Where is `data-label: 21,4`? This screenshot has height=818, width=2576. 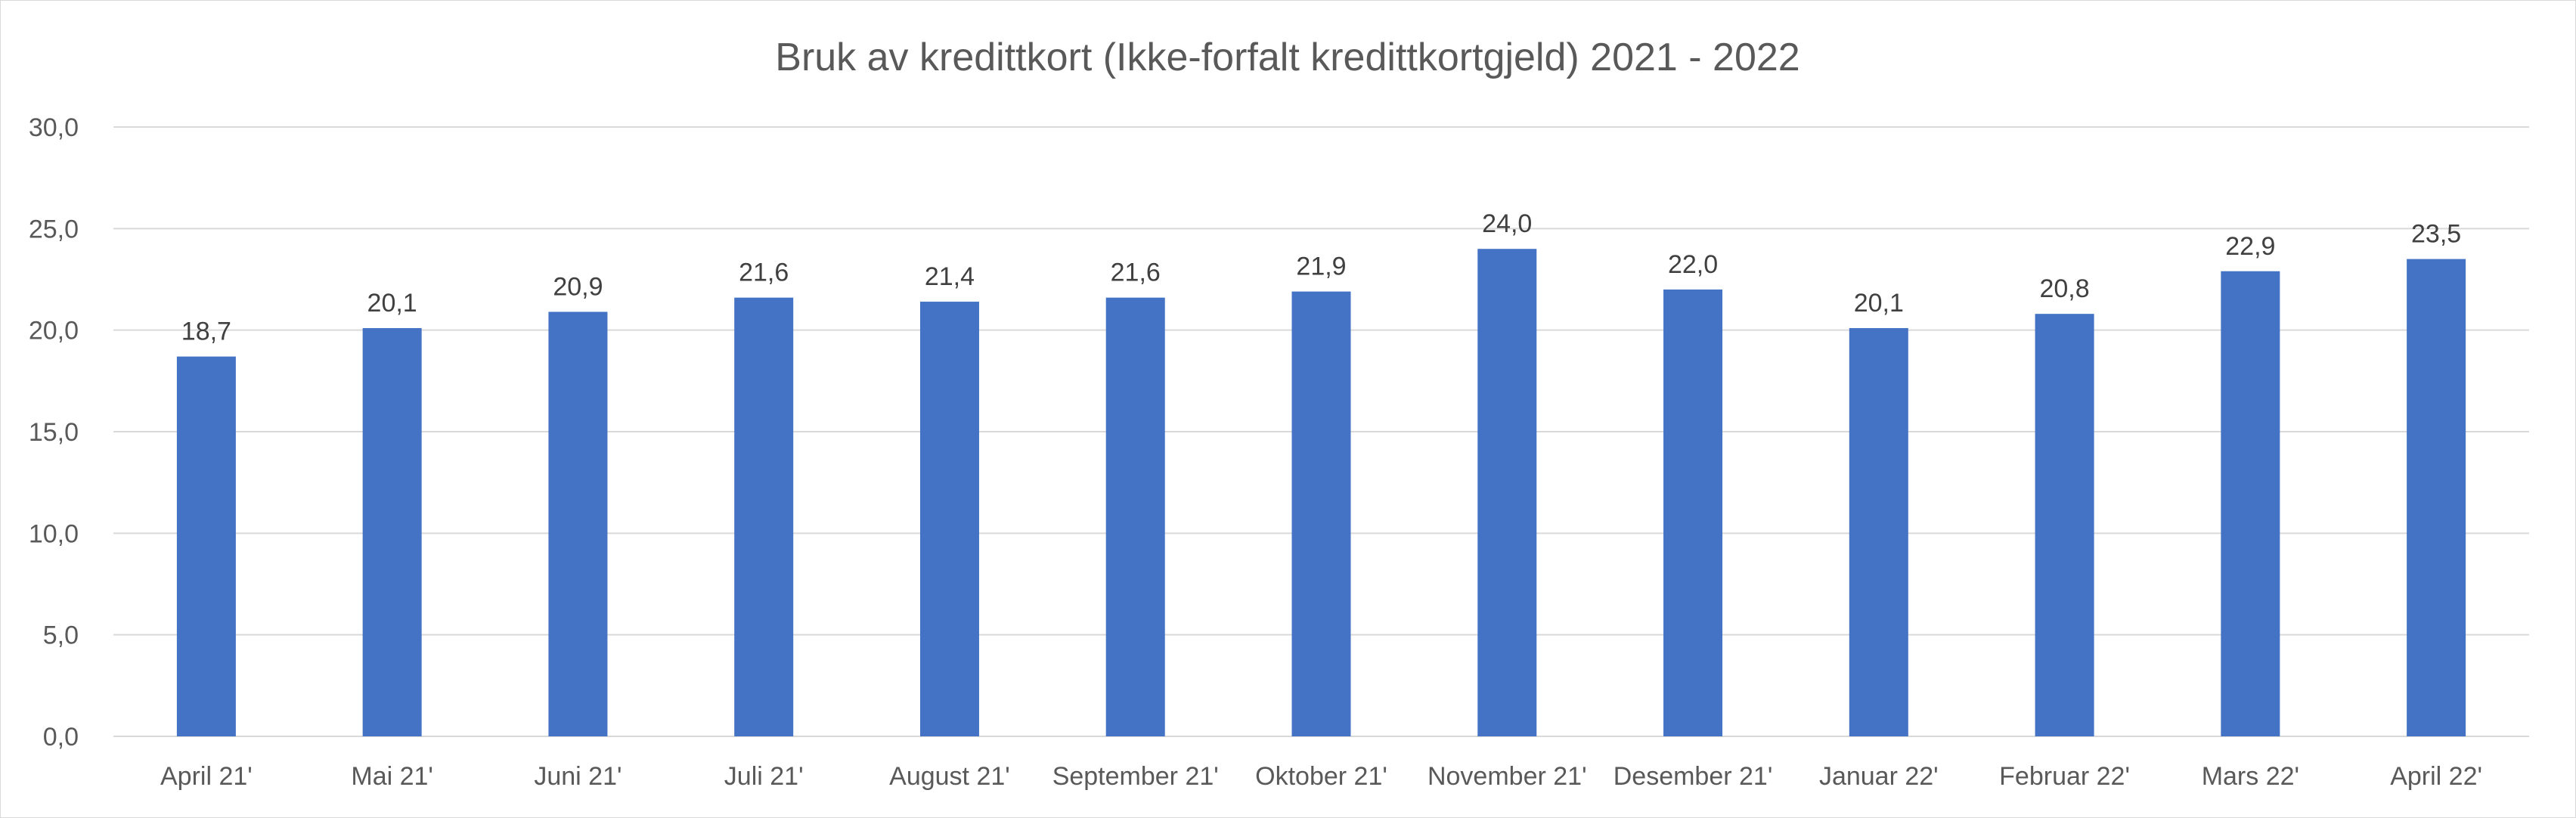 data-label: 21,4 is located at coordinates (950, 276).